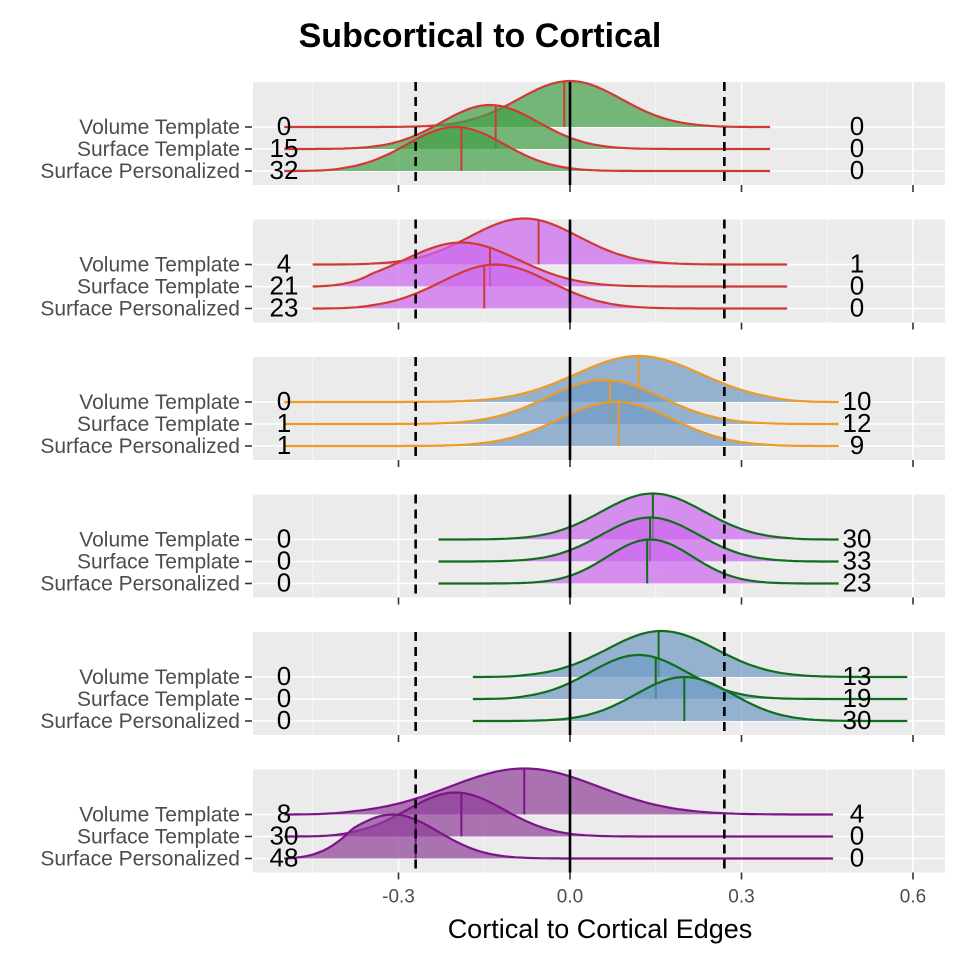 Image resolution: width=960 pixels, height=960 pixels. Describe the element at coordinates (600, 929) in the screenshot. I see `x-axis-title: Cortical to Cortical Edges` at that location.